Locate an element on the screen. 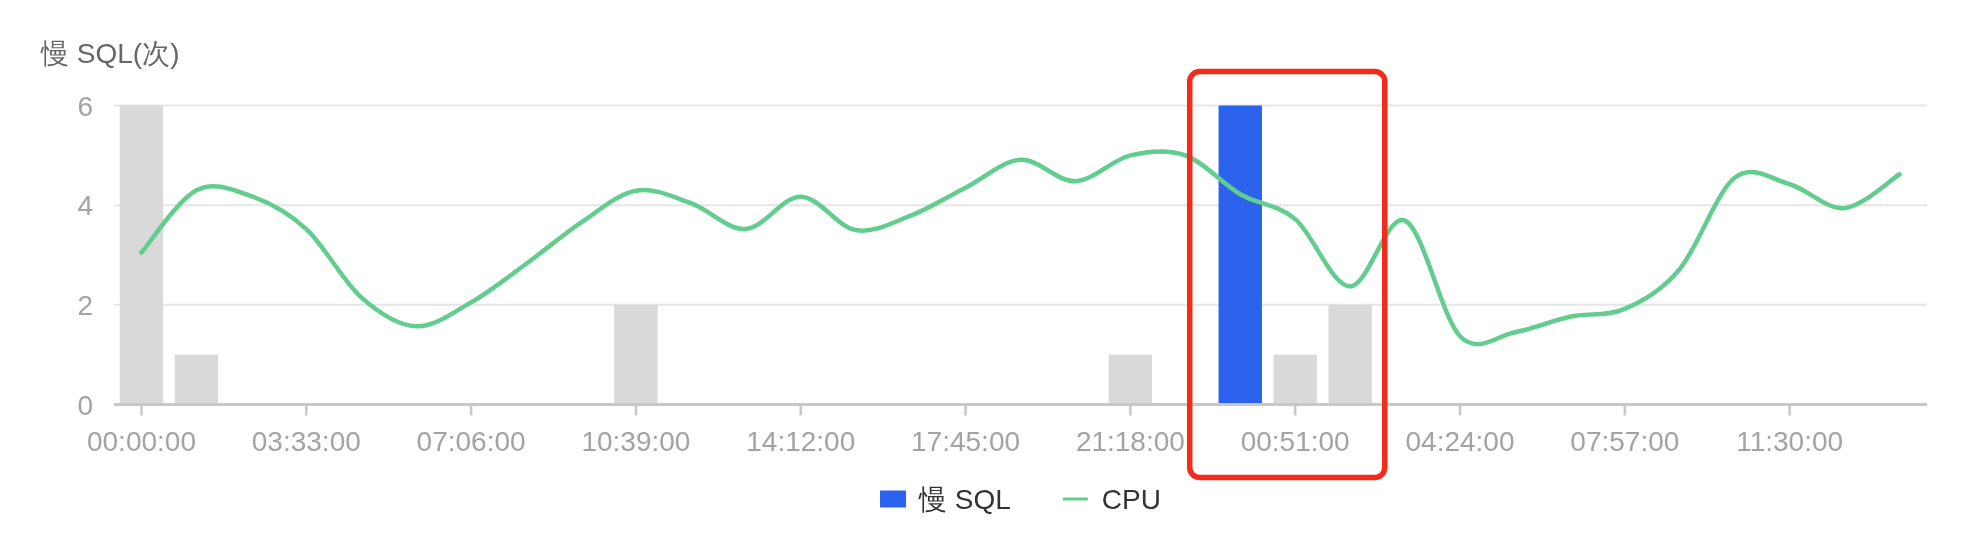  x-tick-label: 11:30:00 is located at coordinates (1790, 441).